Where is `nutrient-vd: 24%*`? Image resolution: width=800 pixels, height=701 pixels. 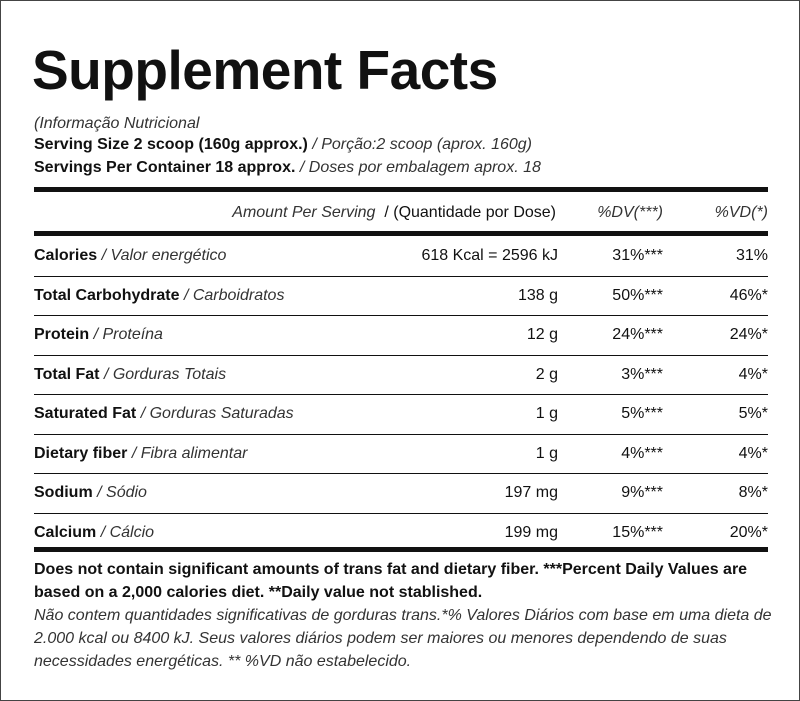
nutrient-vd: 24%* is located at coordinates (748, 334).